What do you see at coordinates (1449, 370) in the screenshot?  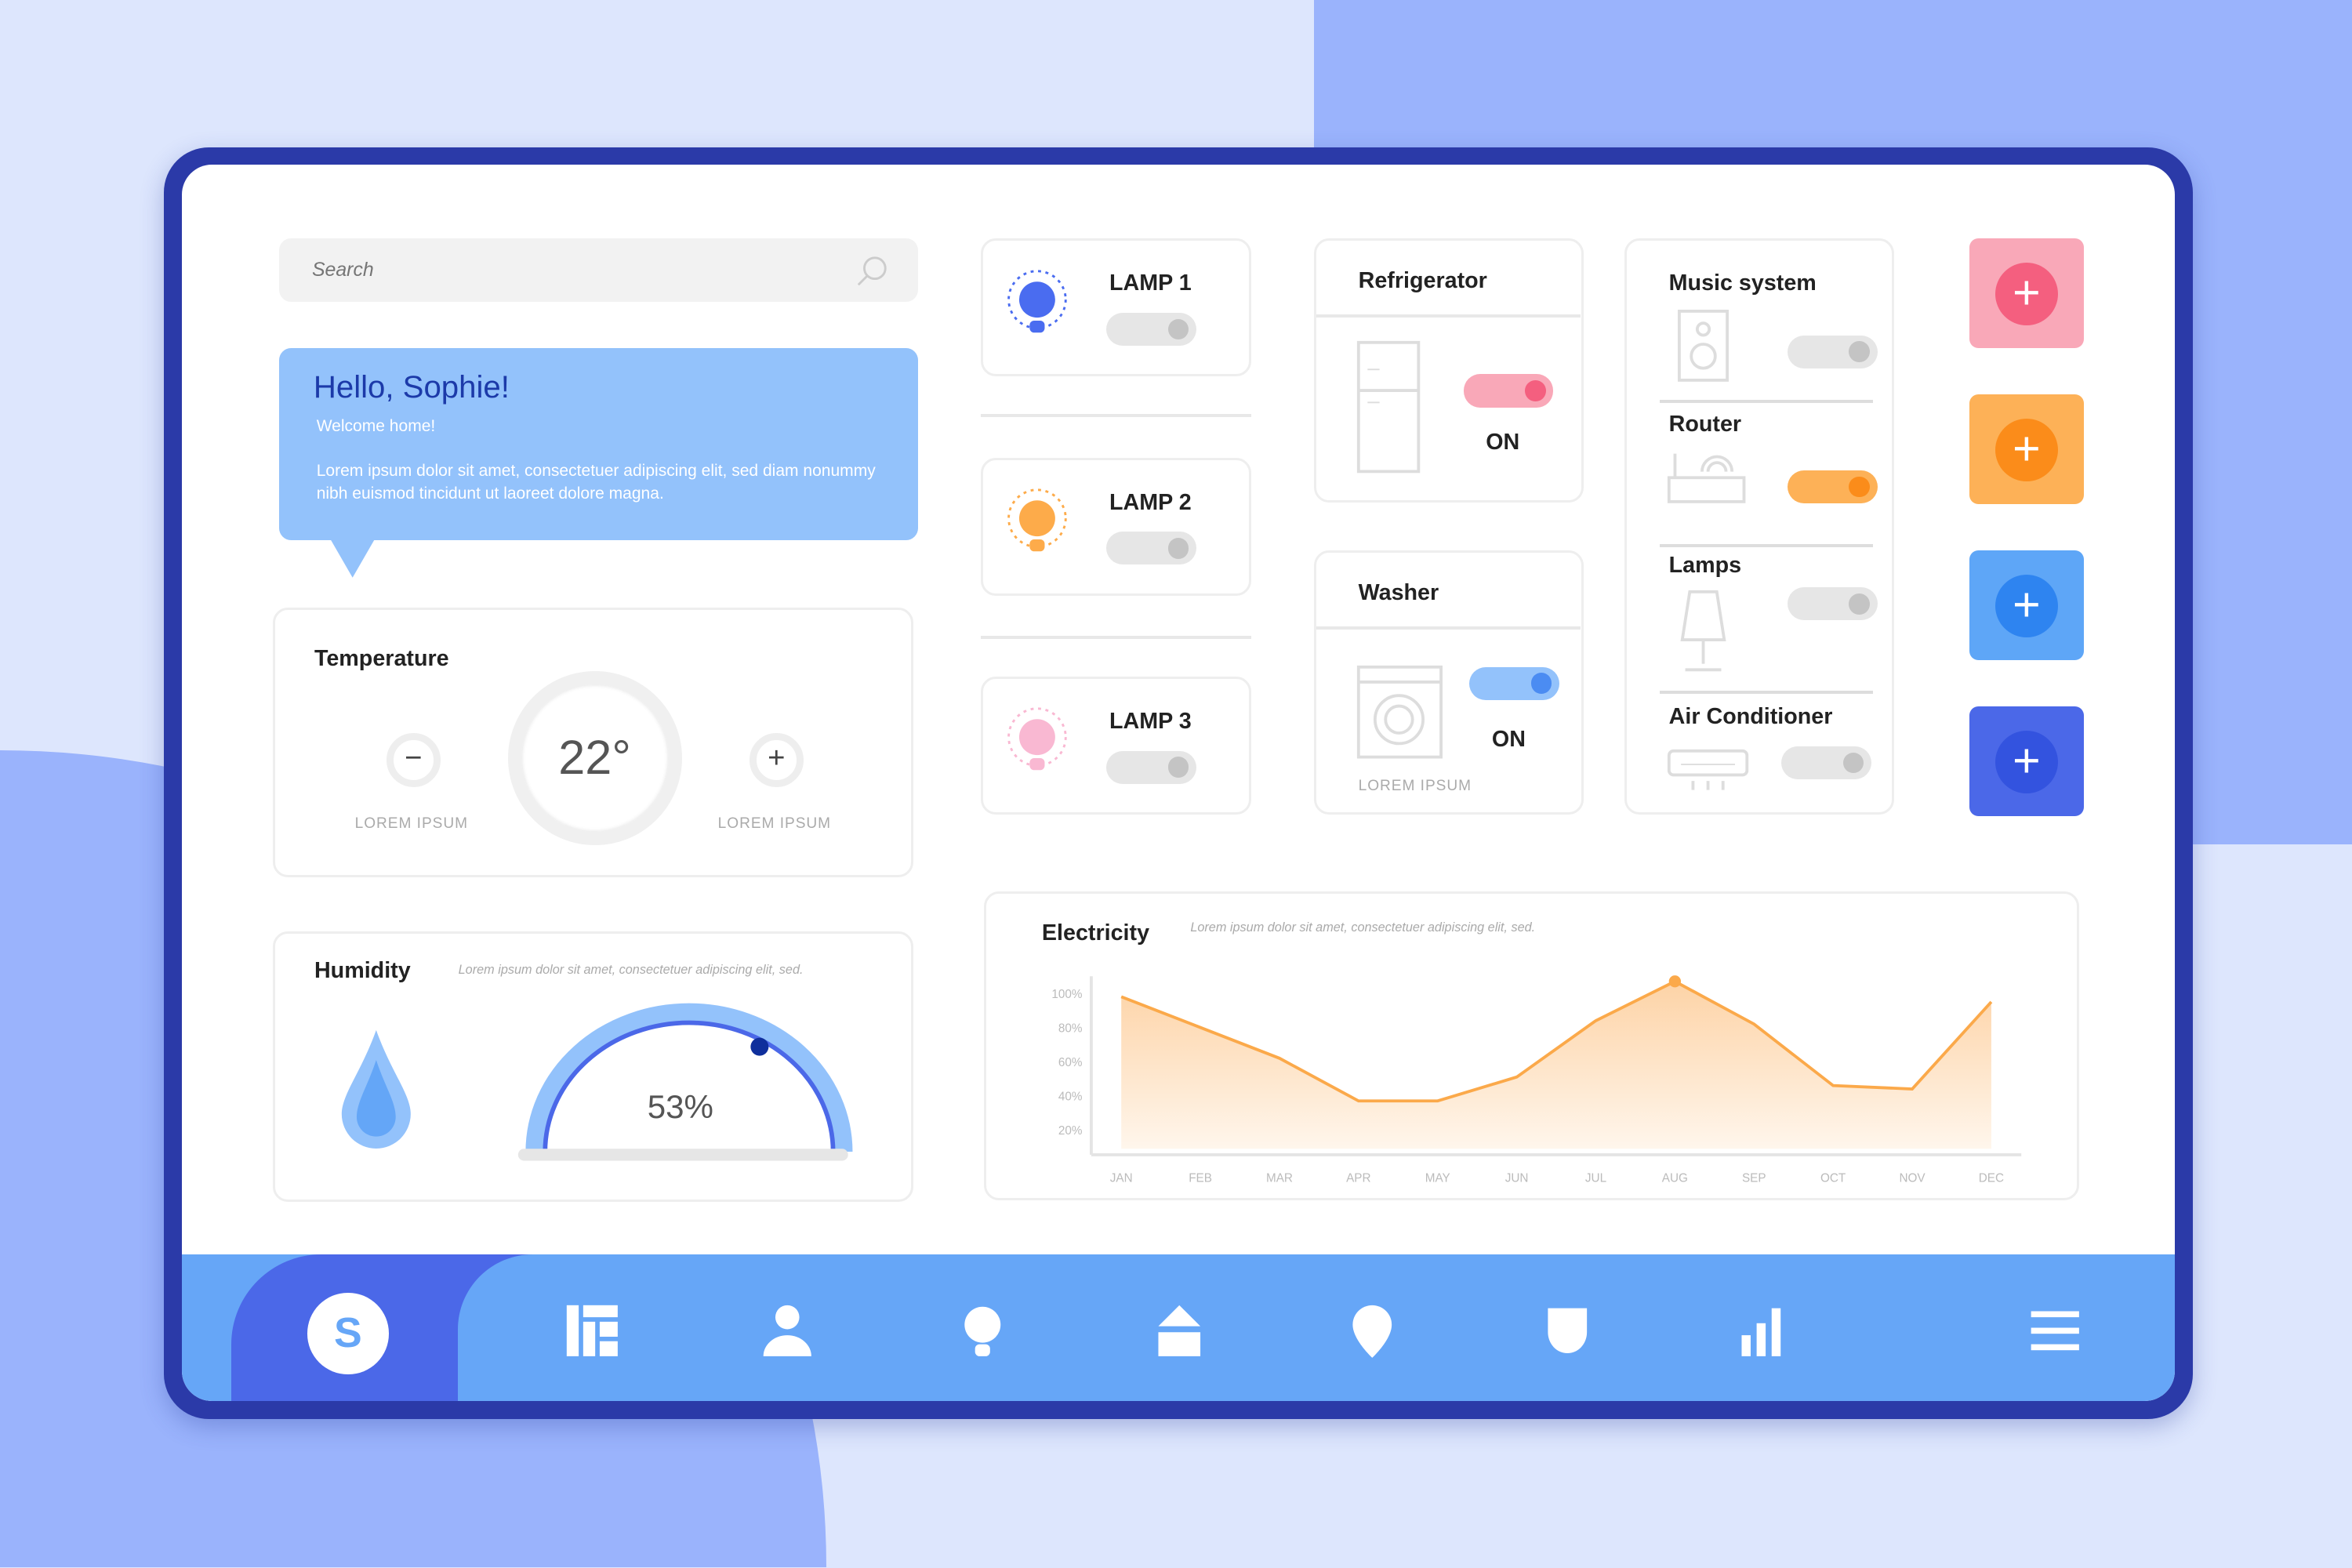 I see `refrigerator-card: Refrigerator ON` at bounding box center [1449, 370].